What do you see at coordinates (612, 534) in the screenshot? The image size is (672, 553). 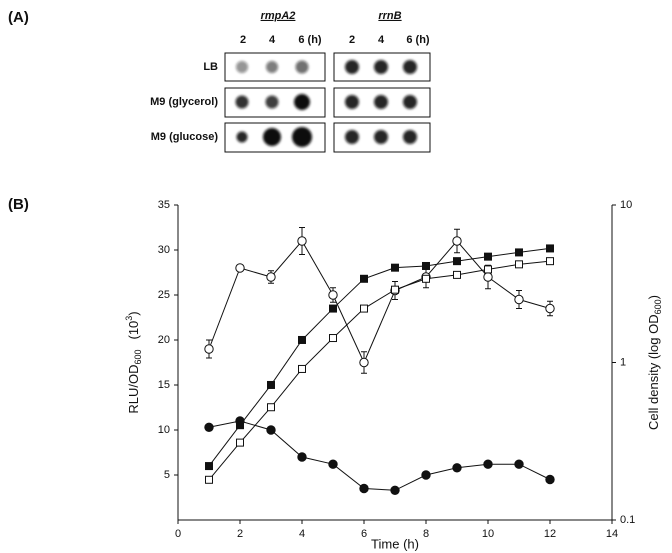 I see `x-tick-label: 14` at bounding box center [612, 534].